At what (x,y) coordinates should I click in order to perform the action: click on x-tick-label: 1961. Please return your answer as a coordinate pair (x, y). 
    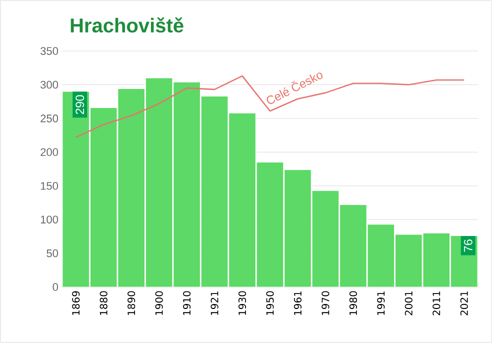
    Looking at the image, I should click on (298, 303).